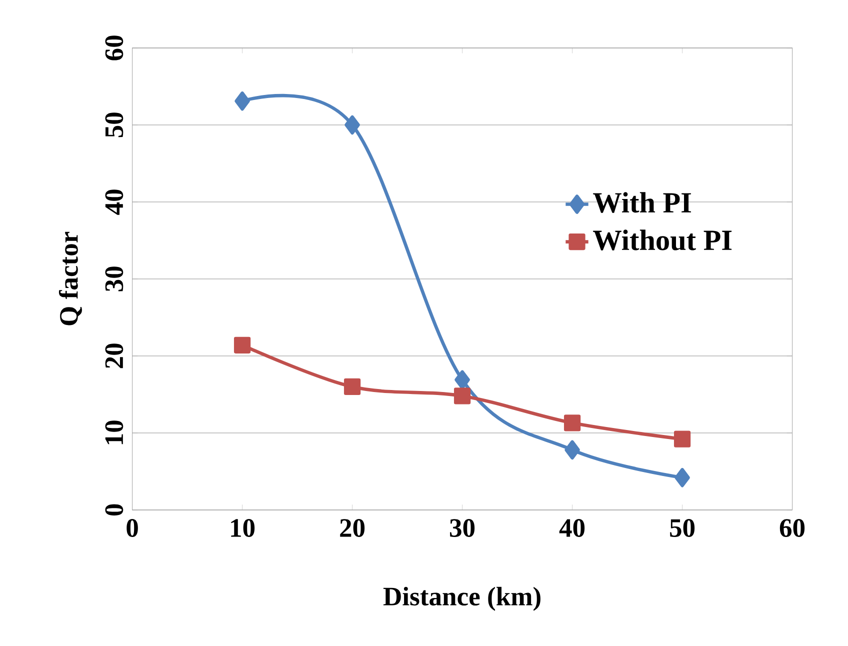 This screenshot has height=646, width=848. What do you see at coordinates (114, 356) in the screenshot?
I see `y-tick-label: 20` at bounding box center [114, 356].